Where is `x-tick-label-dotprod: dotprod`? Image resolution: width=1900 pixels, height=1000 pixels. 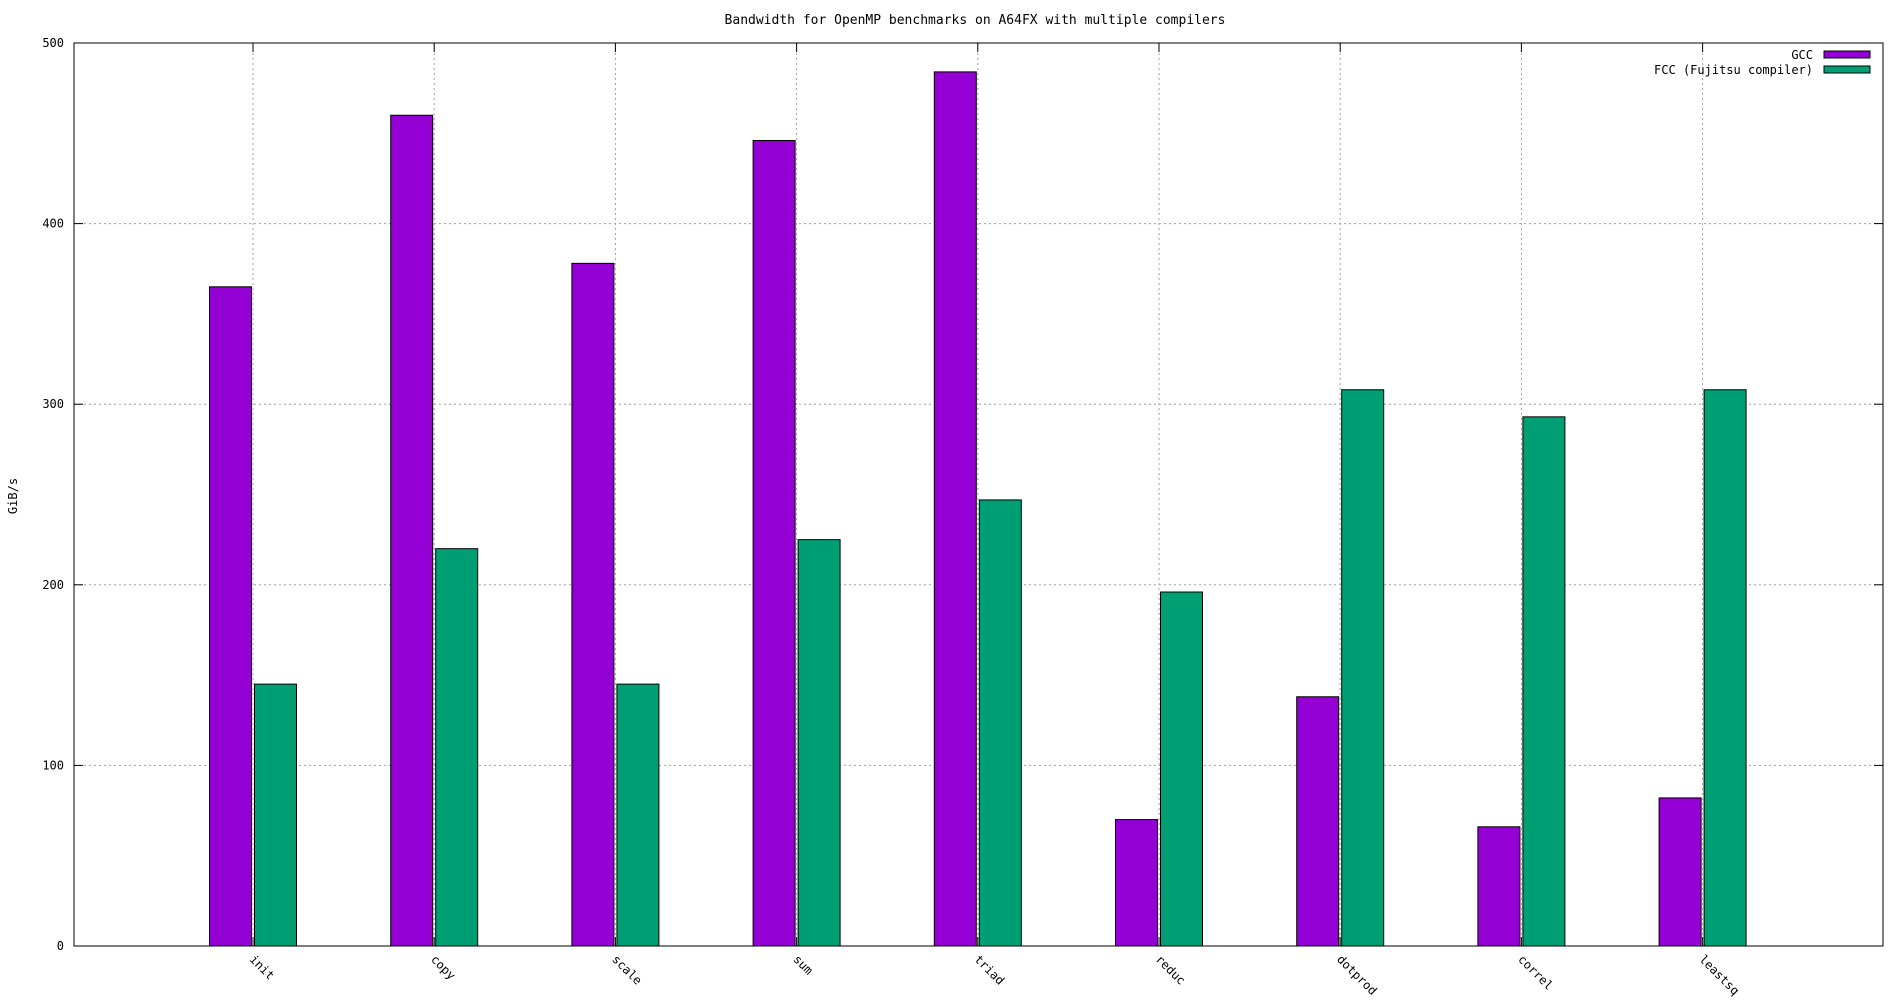 x-tick-label-dotprod: dotprod is located at coordinates (1357, 975).